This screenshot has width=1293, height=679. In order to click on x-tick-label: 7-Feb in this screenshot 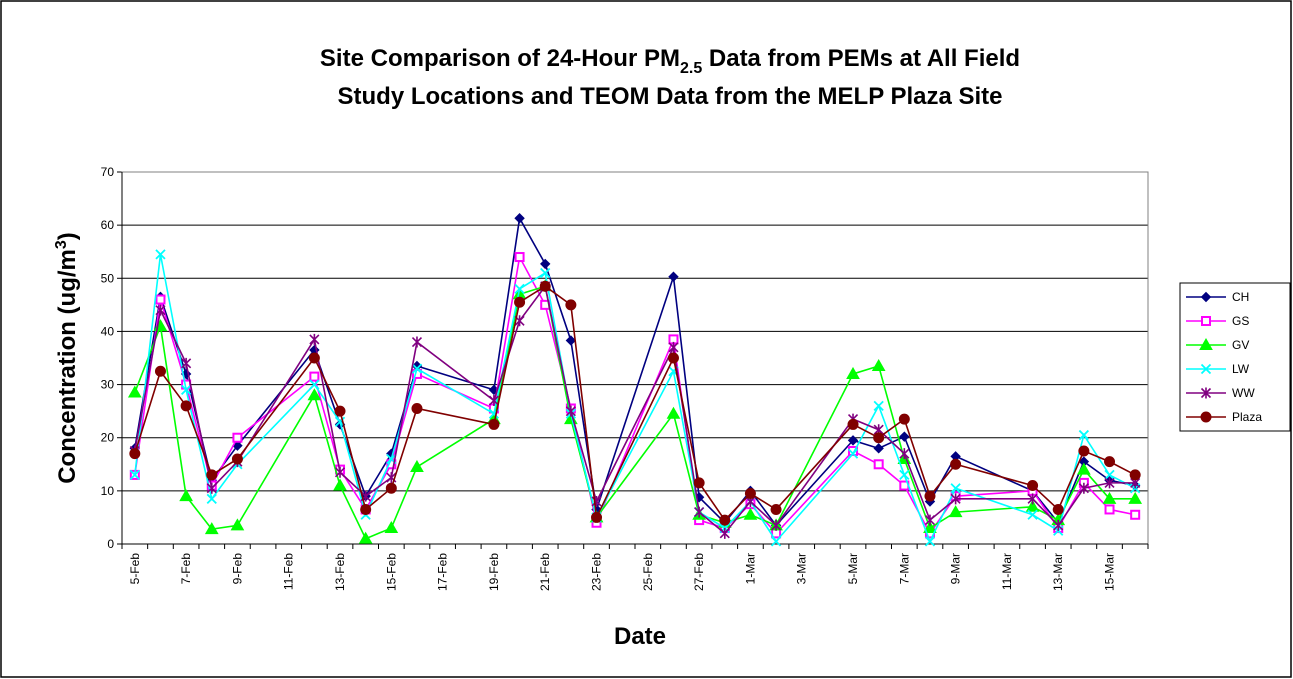, I will do `click(186, 569)`.